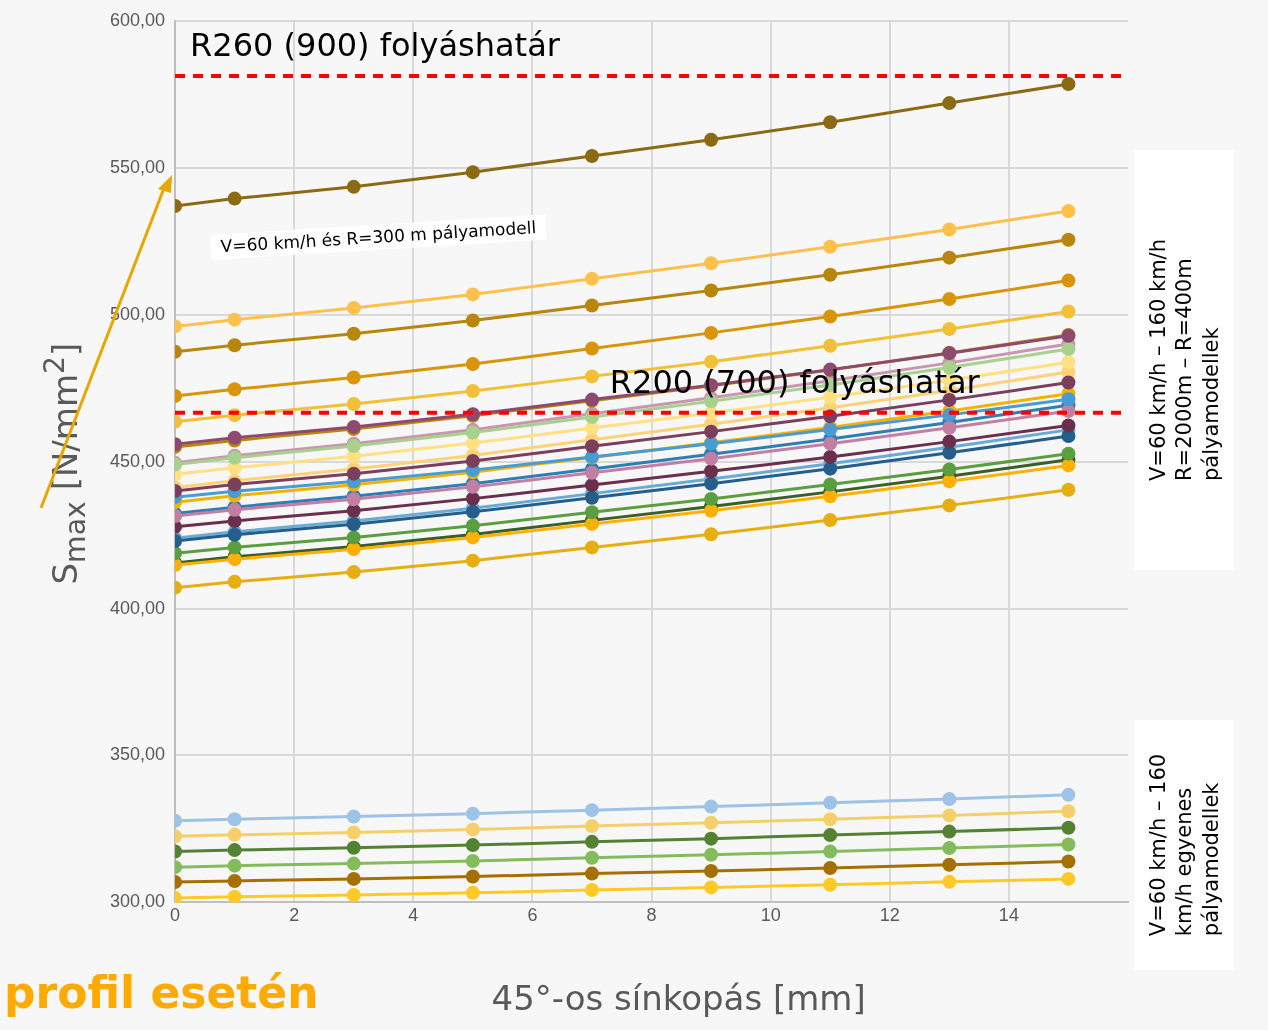 Image resolution: width=1268 pixels, height=1030 pixels. I want to click on x-tick-label: 6, so click(532, 915).